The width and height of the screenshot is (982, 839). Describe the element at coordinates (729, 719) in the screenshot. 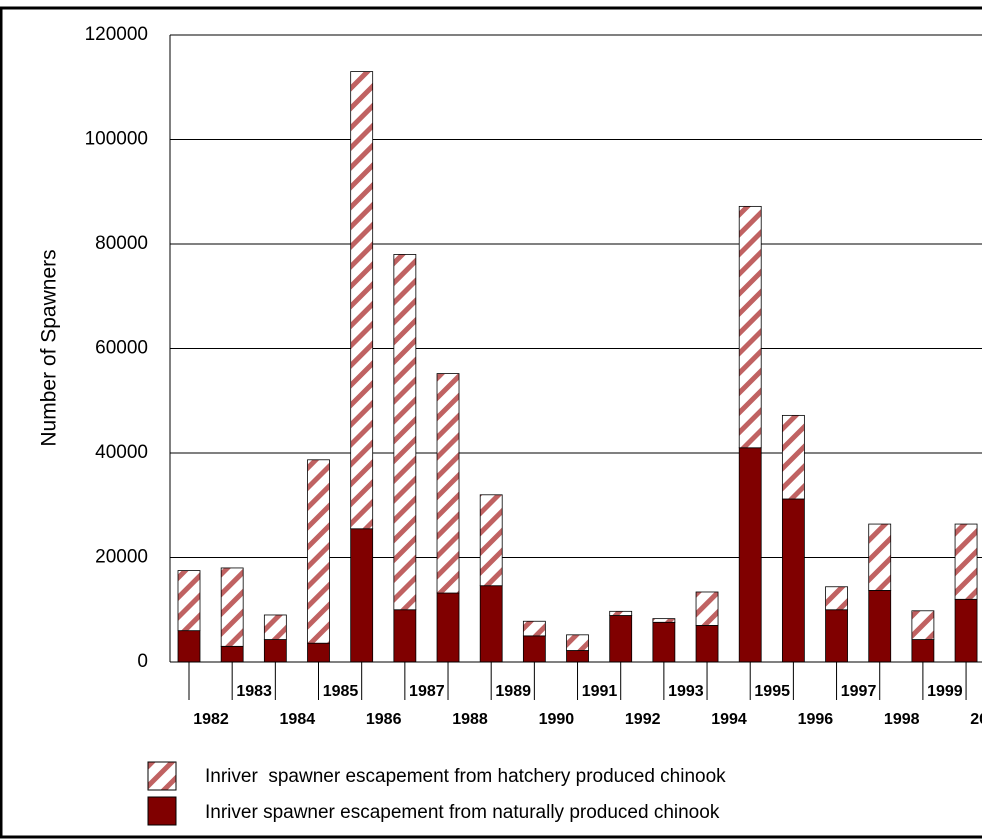

I see `x-tick-label: 1994` at that location.